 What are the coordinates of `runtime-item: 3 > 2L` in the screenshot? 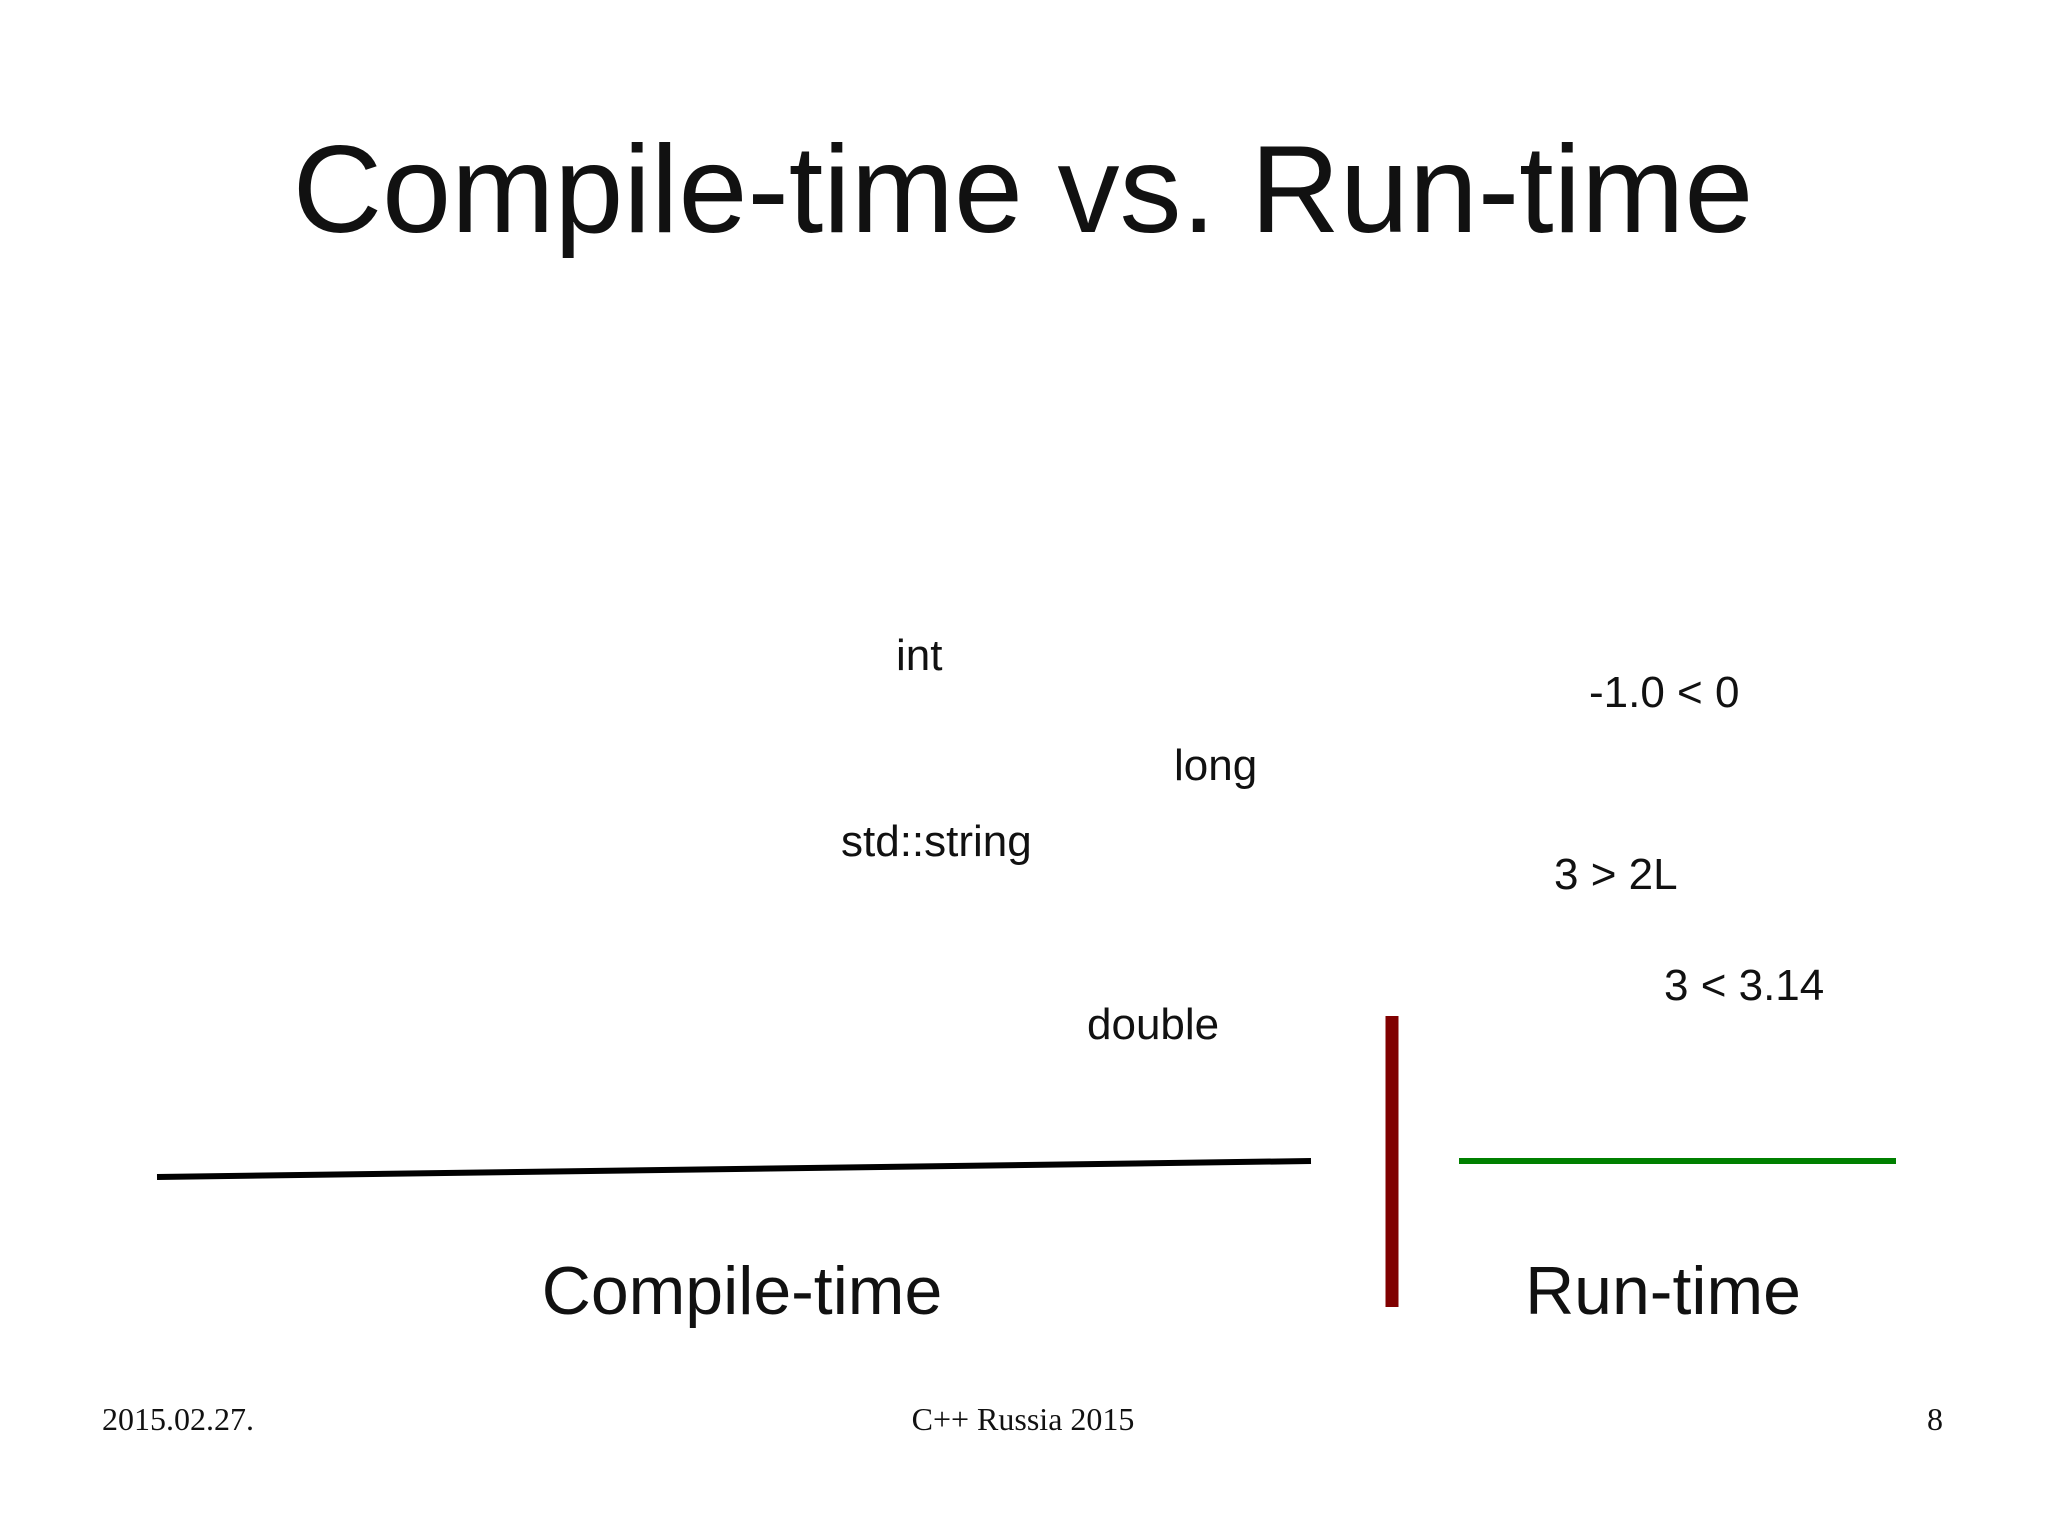 It's located at (1616, 874).